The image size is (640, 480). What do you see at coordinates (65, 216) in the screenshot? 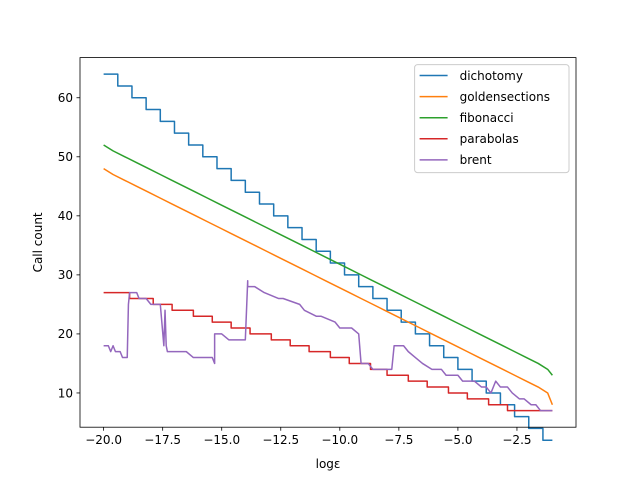
I see `y-tick-label: 40` at bounding box center [65, 216].